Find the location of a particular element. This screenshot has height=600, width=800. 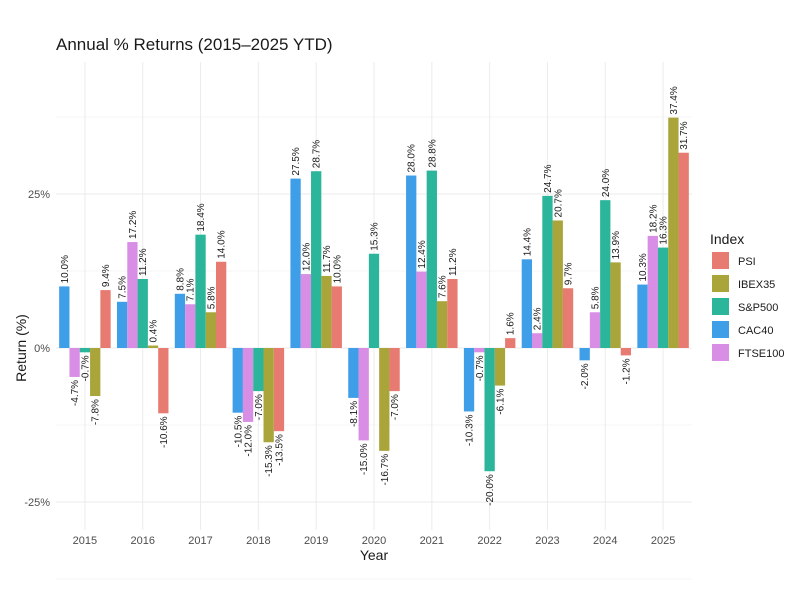

bar-cac40-2021 is located at coordinates (411, 261).